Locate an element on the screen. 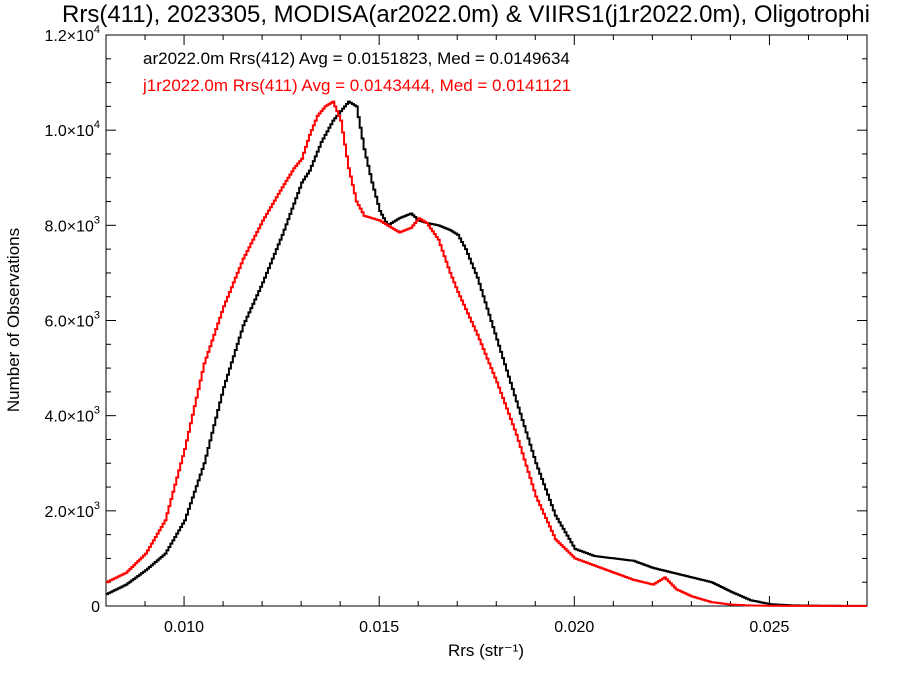 This screenshot has height=675, width=900. y-tick-label: 2.0×10³ is located at coordinates (72, 510).